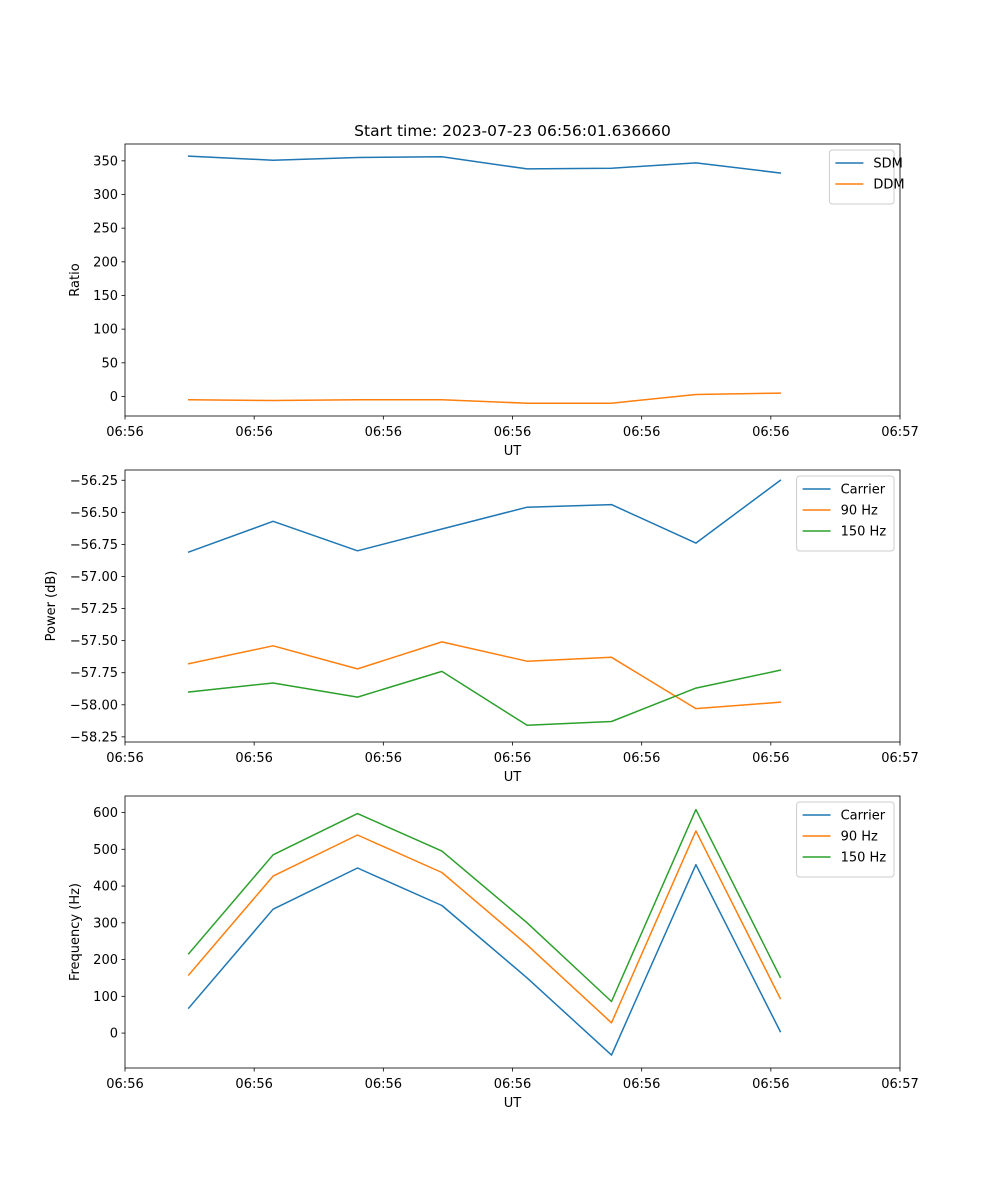  Describe the element at coordinates (105, 161) in the screenshot. I see `y-tick-label: 350` at that location.